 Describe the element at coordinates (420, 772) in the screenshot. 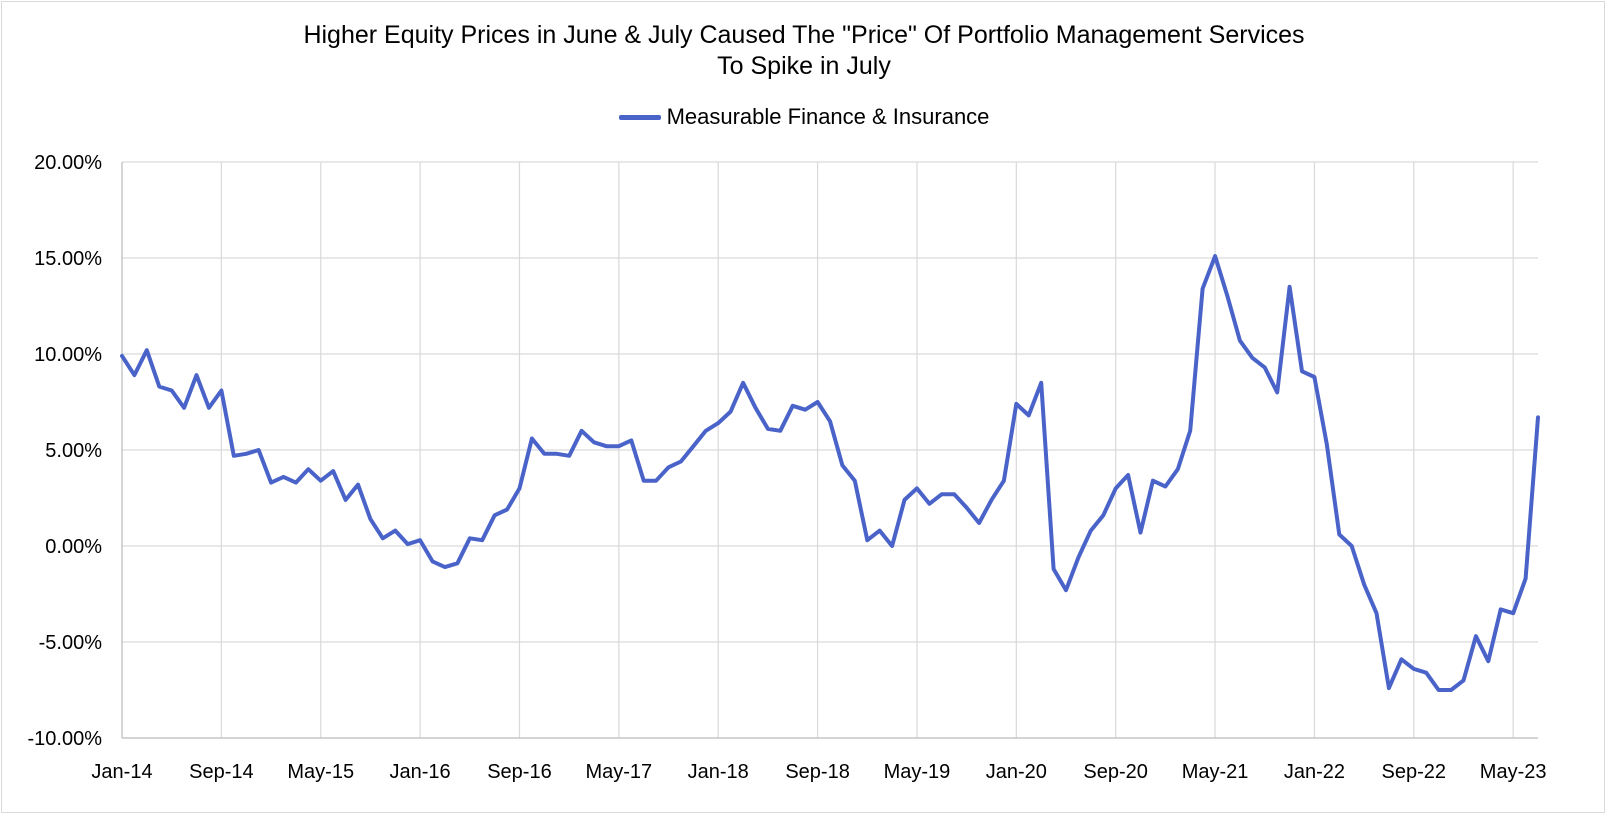

I see `x-tick-label: Jan-16` at that location.